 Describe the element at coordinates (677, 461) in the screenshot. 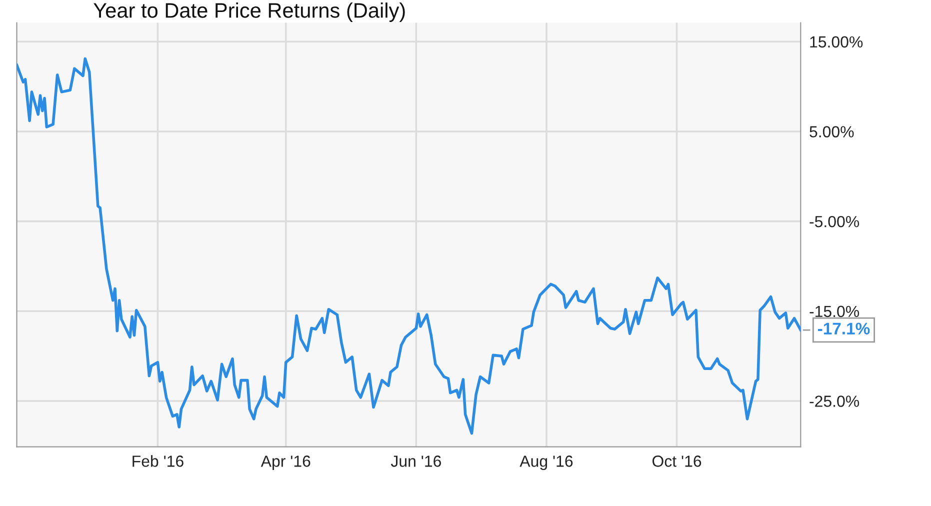

I see `x-tick-label: Oct '16` at that location.